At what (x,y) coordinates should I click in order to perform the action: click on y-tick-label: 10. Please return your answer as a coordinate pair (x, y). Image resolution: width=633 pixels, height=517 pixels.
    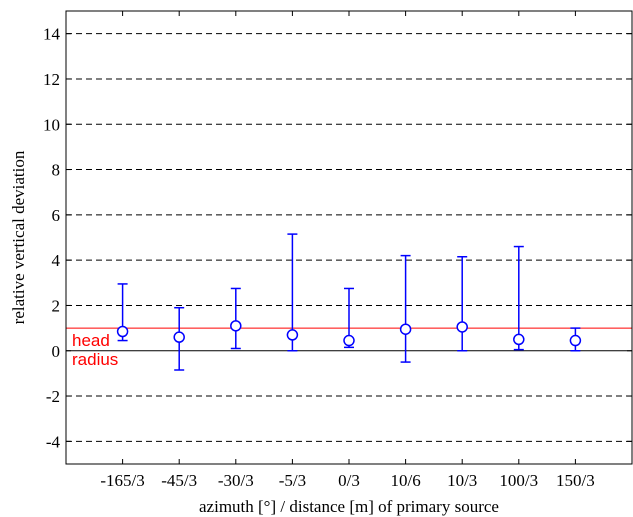
    Looking at the image, I should click on (51, 124).